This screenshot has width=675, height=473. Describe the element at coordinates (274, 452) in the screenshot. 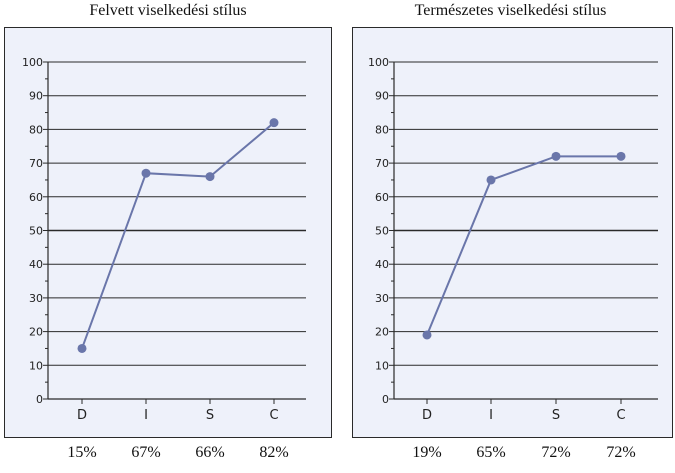

I see `percentage-label-c: 82%` at that location.